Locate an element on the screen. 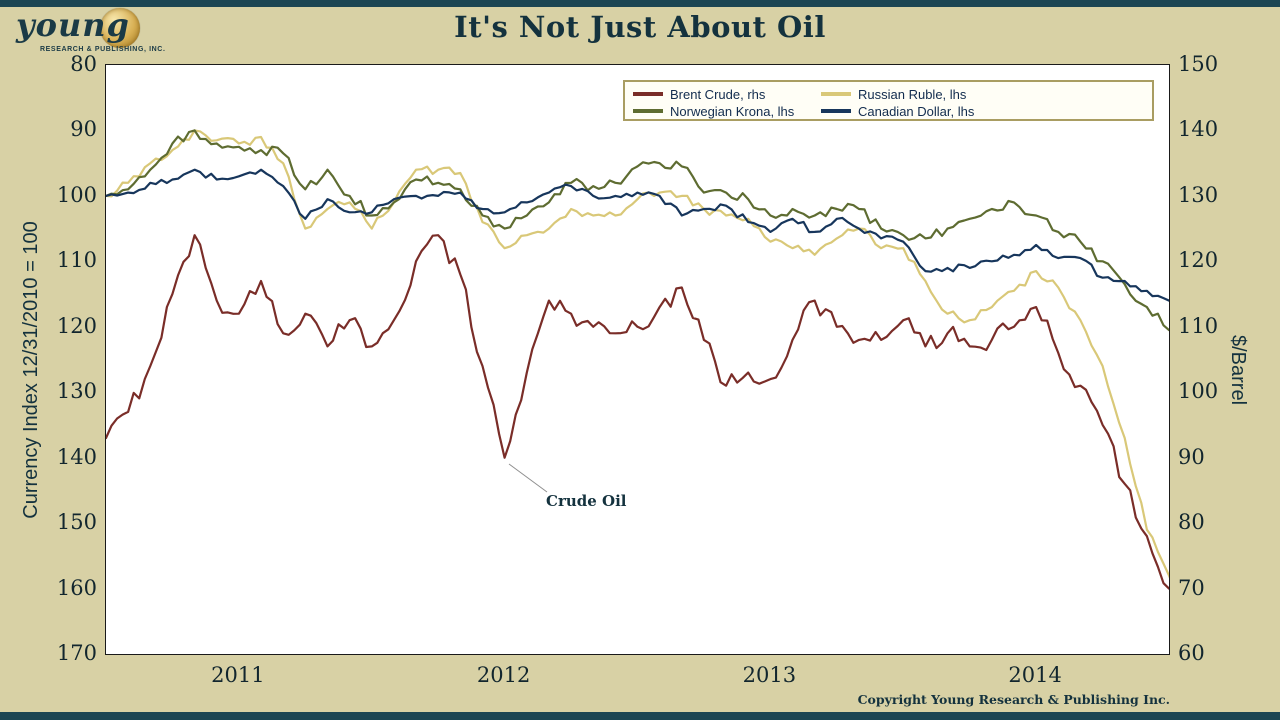 Image resolution: width=1280 pixels, height=720 pixels. logo-script-text: young is located at coordinates (73, 25).